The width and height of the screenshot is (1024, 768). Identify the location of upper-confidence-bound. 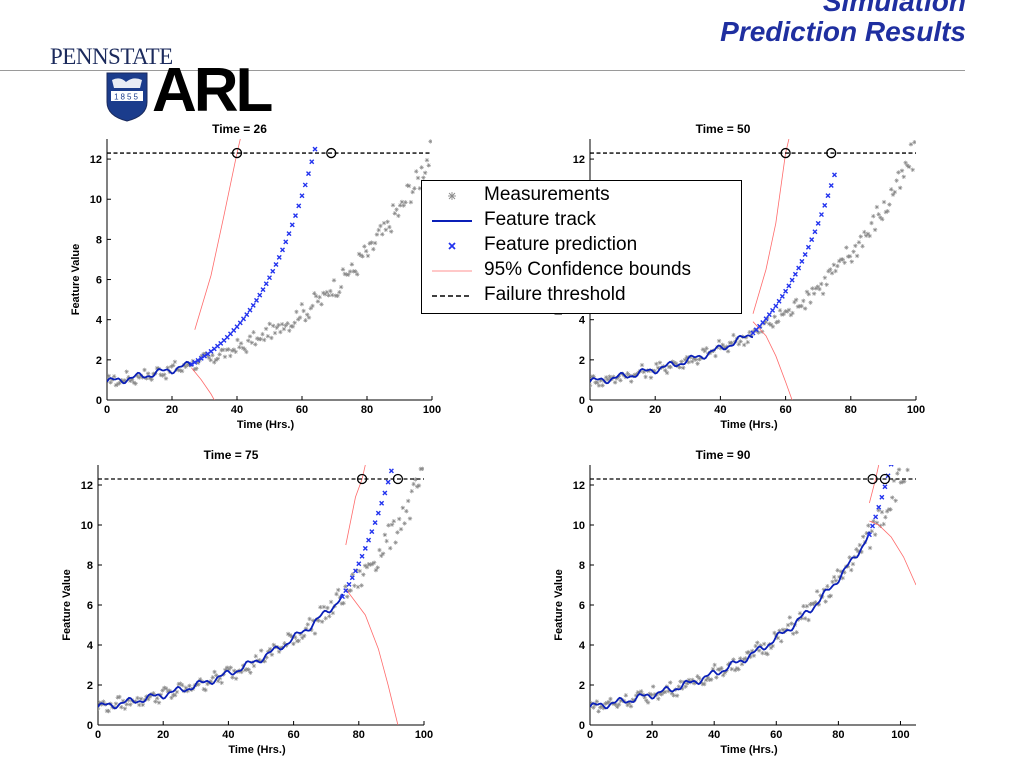
(217, 234).